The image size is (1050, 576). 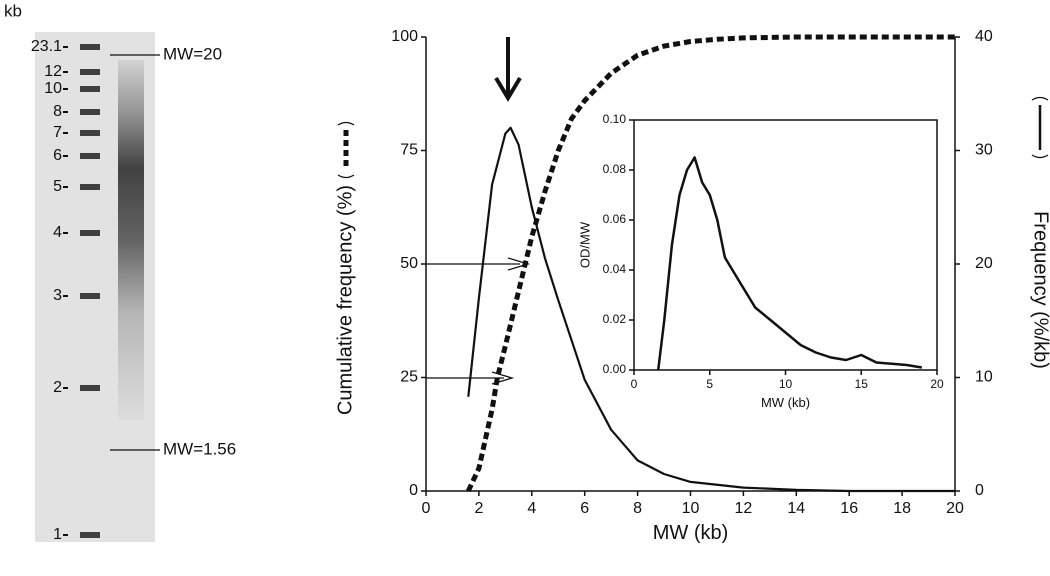 I want to click on y-axis-label: OD/MW, so click(x=584, y=244).